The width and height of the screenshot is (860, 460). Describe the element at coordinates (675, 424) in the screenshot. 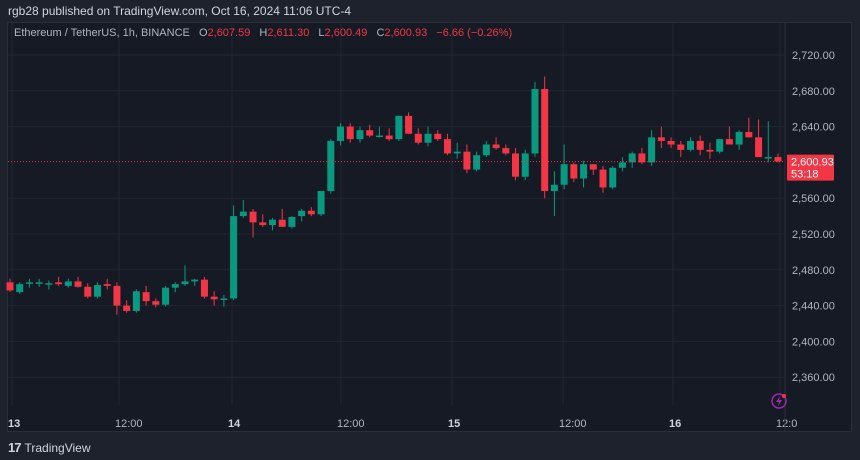

I see `x-tick-label: 16` at that location.